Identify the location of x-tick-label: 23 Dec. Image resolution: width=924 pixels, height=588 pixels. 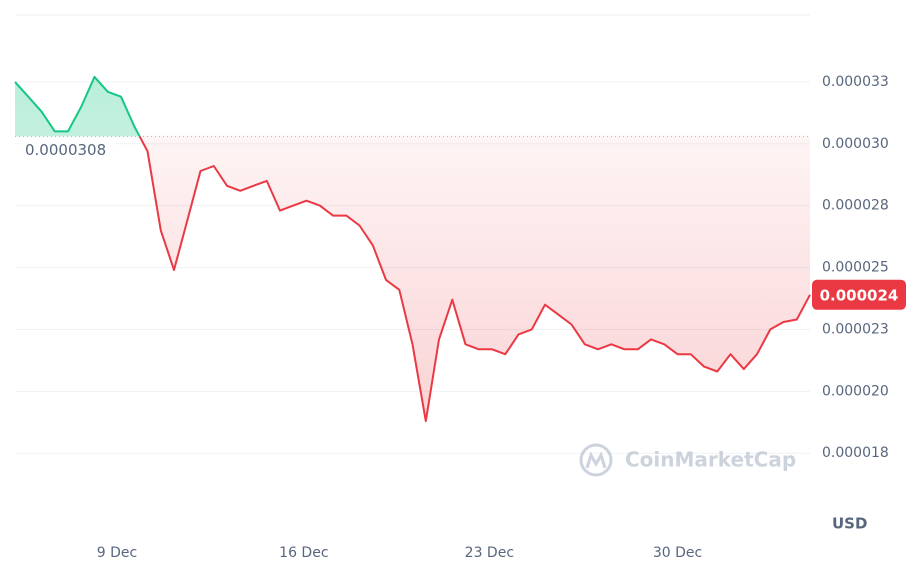
(489, 553).